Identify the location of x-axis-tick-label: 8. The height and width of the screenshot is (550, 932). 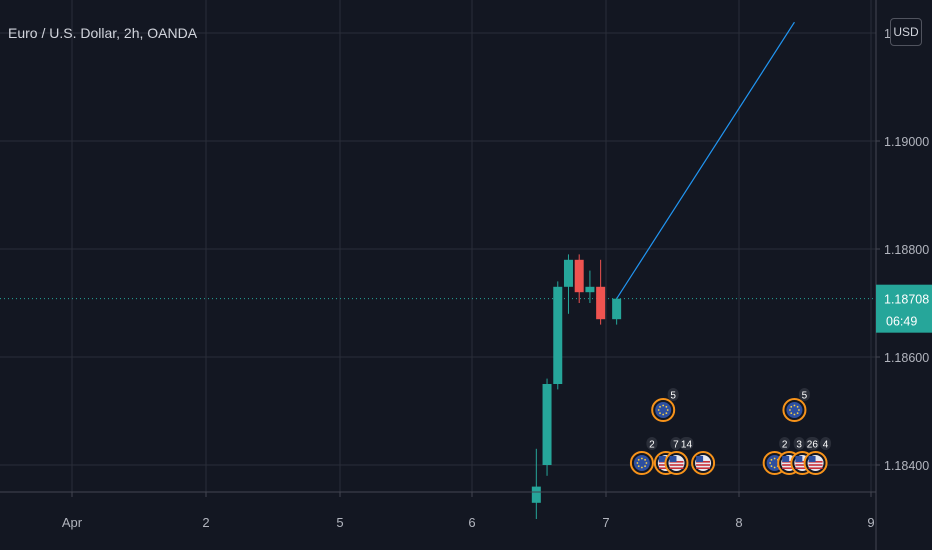
(738, 522).